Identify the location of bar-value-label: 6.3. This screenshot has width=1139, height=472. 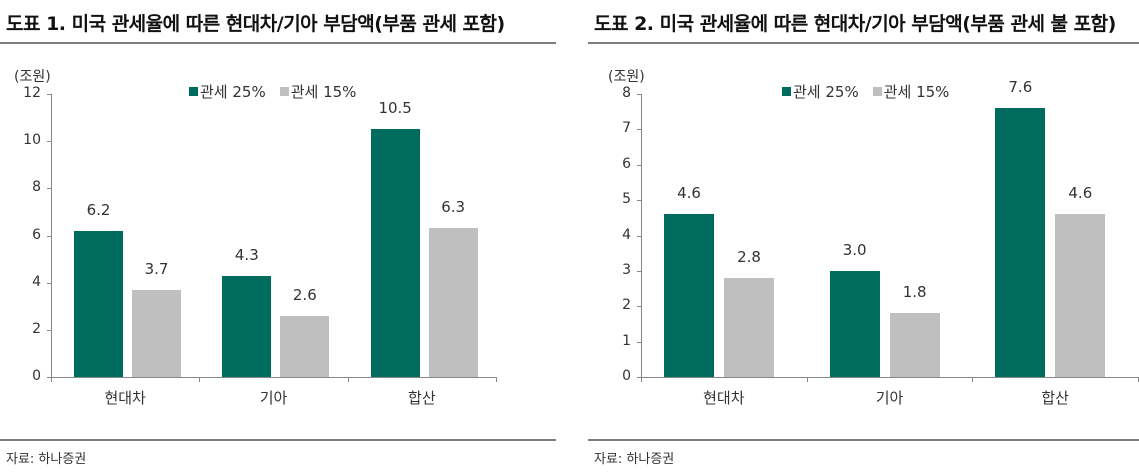
(453, 207).